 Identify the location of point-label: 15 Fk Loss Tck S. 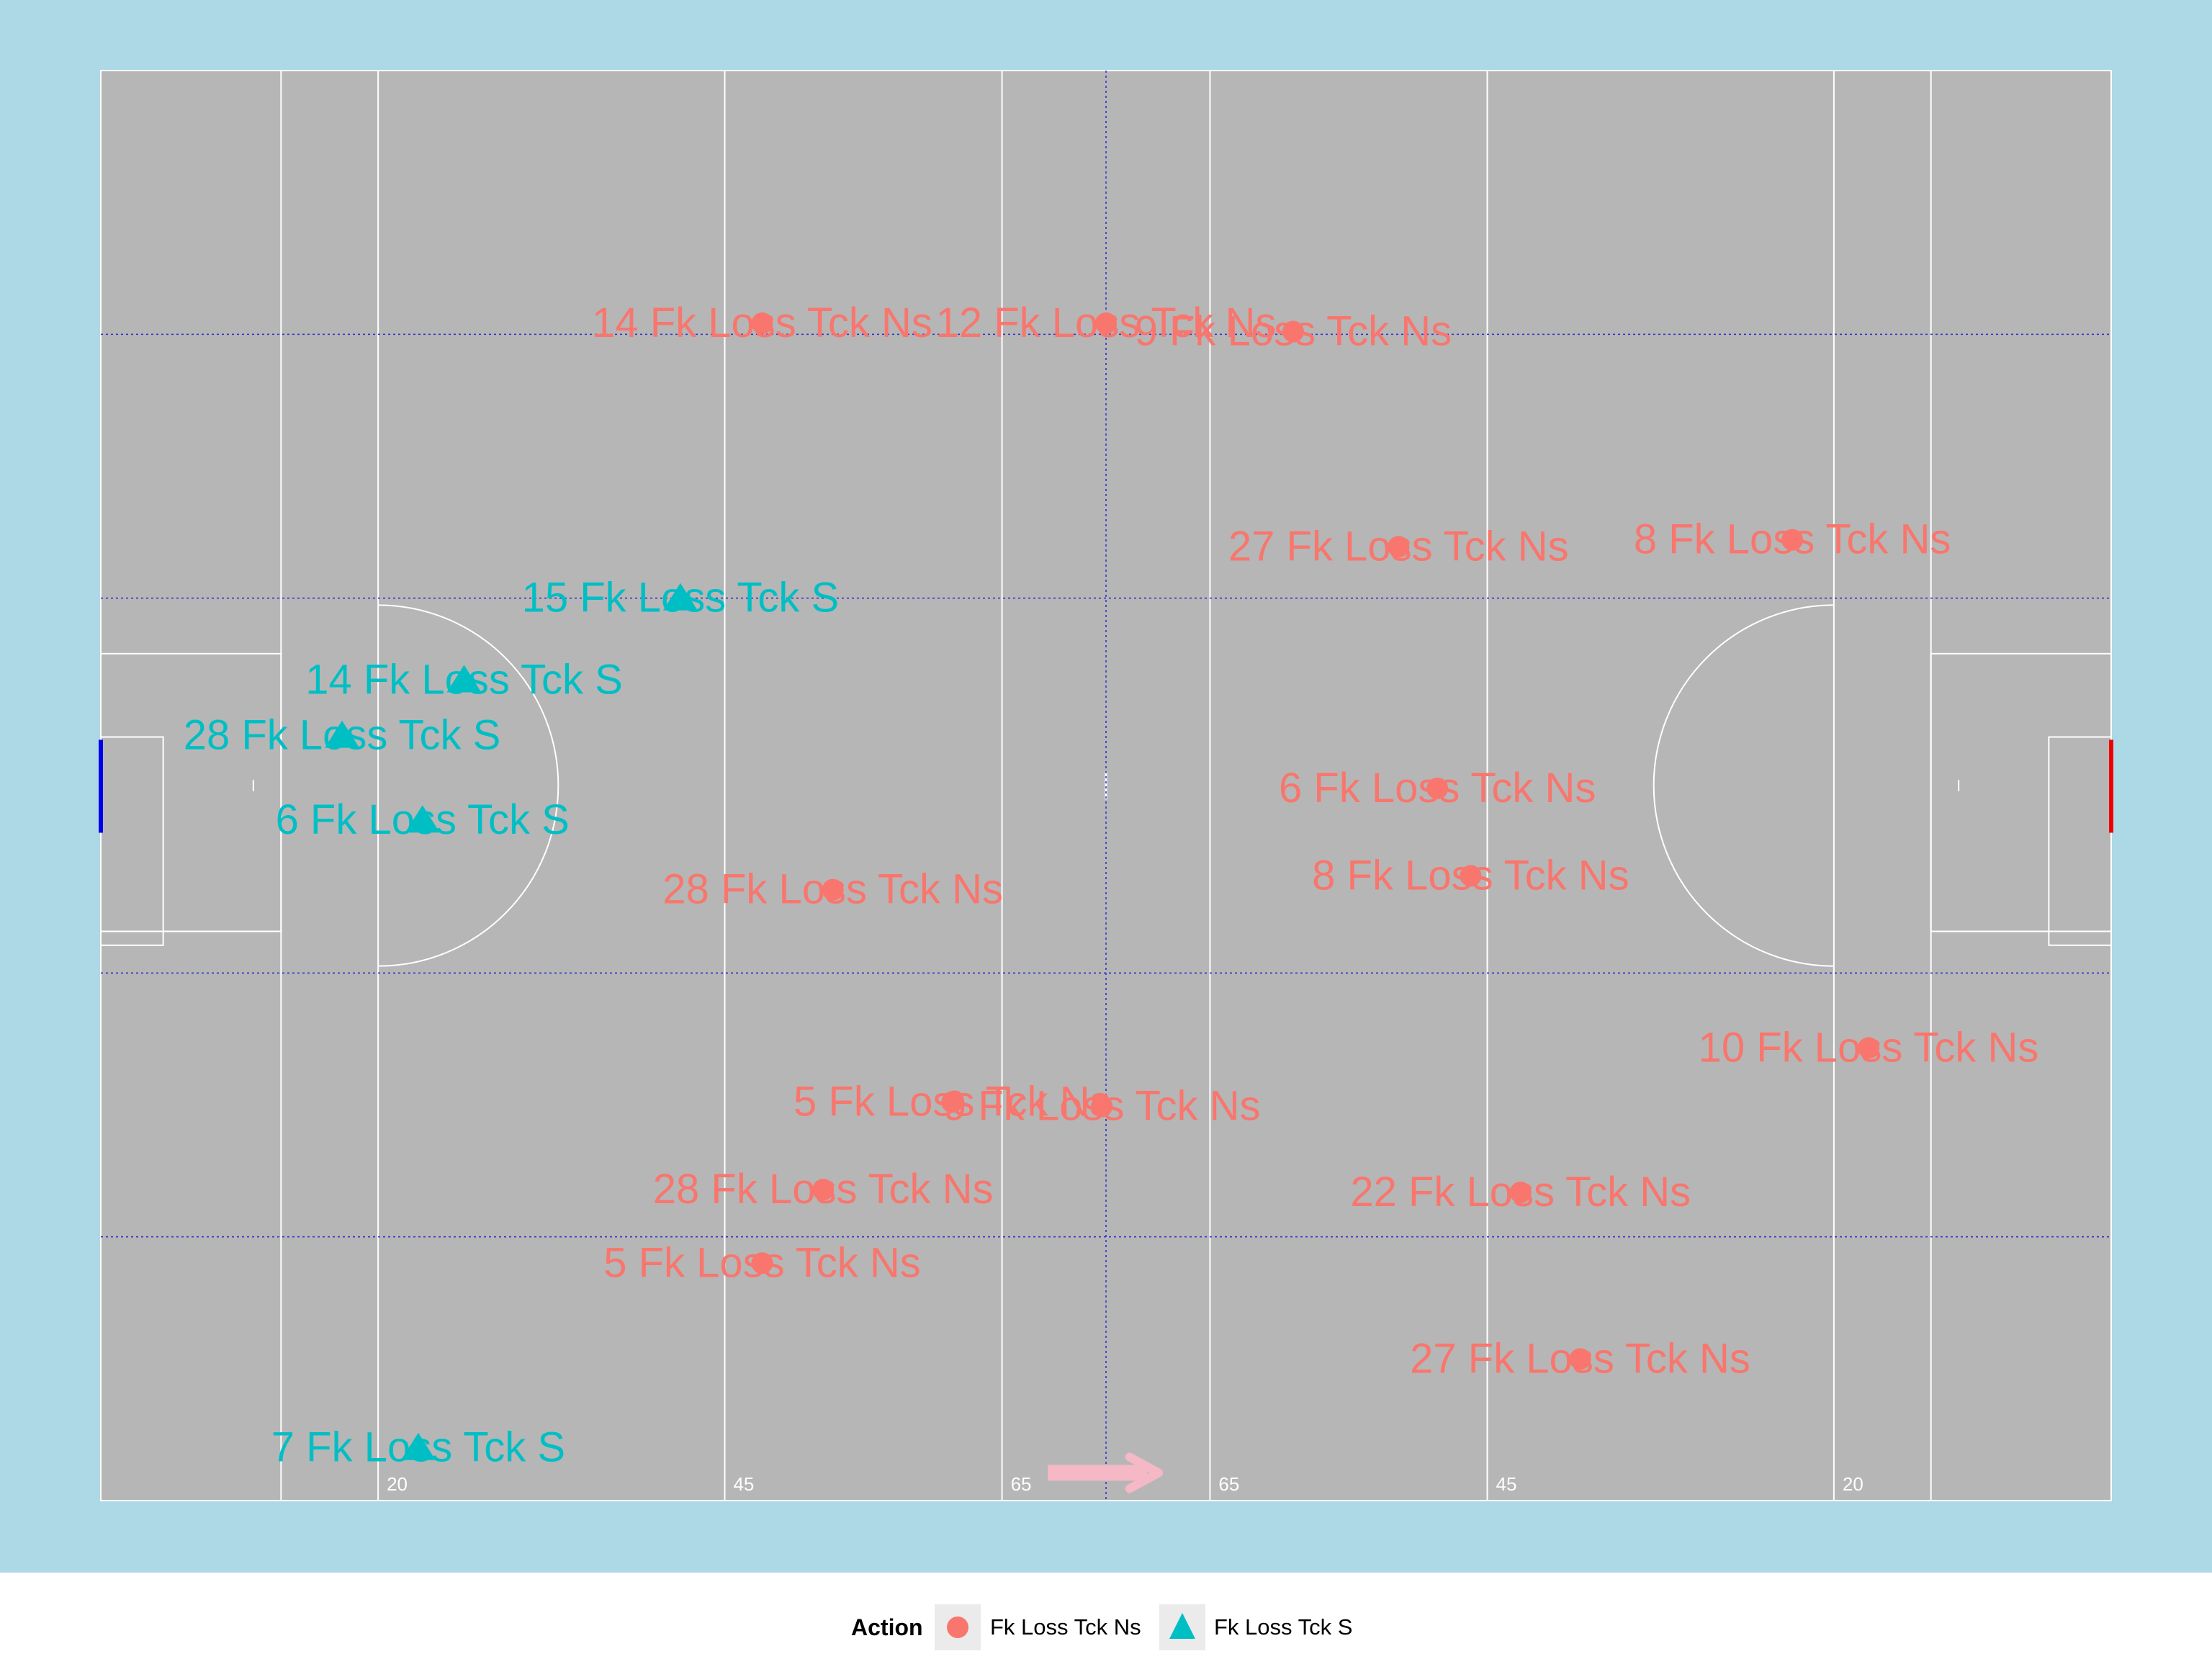
(681, 598).